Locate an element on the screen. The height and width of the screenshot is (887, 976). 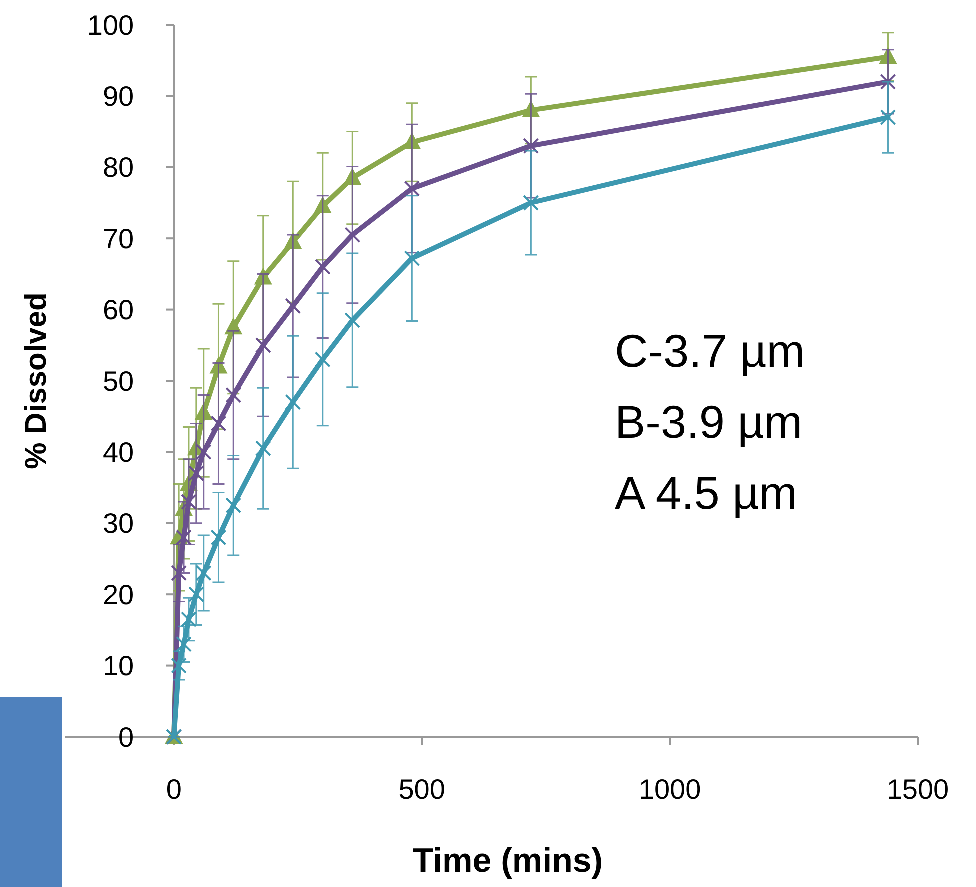
y-tick-label: 60 is located at coordinates (118, 310).